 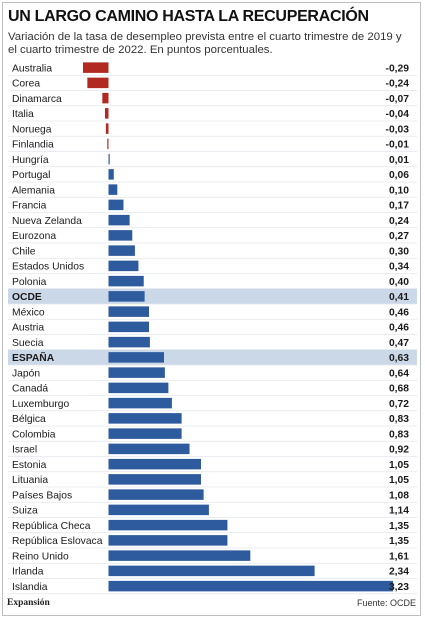 I want to click on value-label: -0,24, so click(x=398, y=84).